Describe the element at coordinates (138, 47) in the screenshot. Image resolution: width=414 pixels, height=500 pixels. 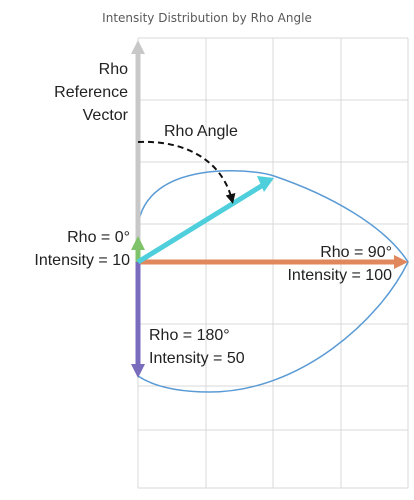
I see `rho-reference-arrowhead` at that location.